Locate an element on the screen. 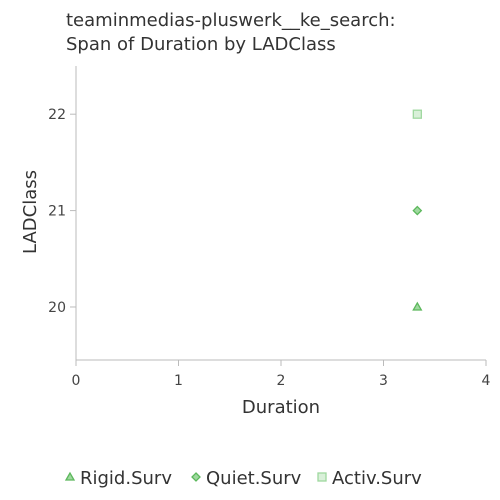  y-axis-ticks: 20 21 22 is located at coordinates (62, 211).